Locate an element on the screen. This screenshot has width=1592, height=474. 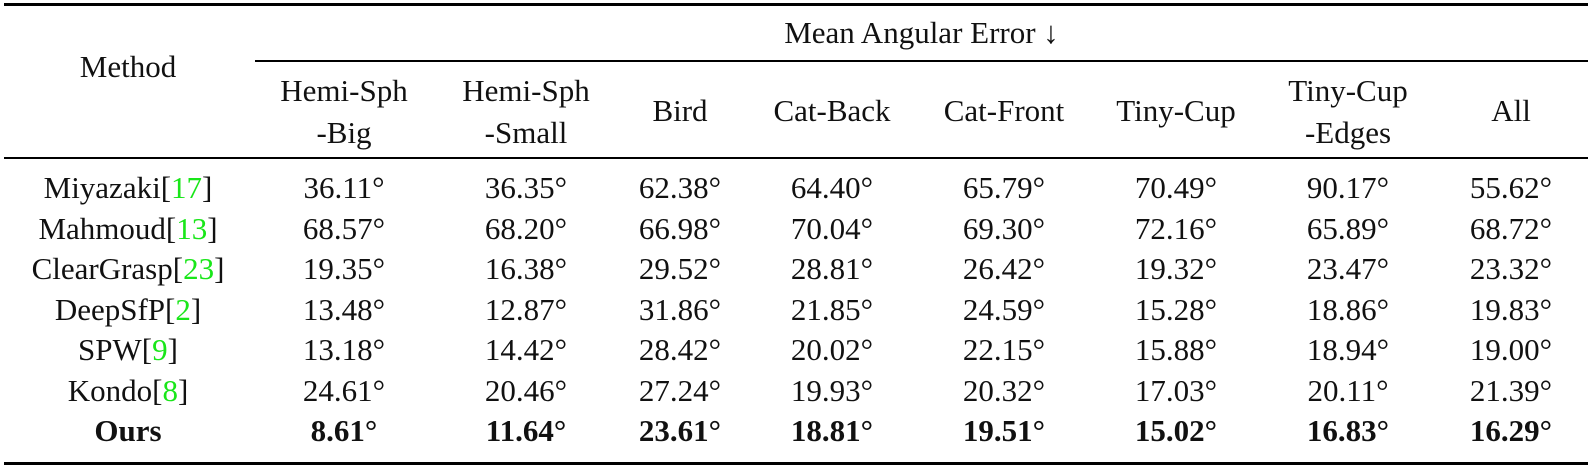
value-cell: 62.38° is located at coordinates (680, 187).